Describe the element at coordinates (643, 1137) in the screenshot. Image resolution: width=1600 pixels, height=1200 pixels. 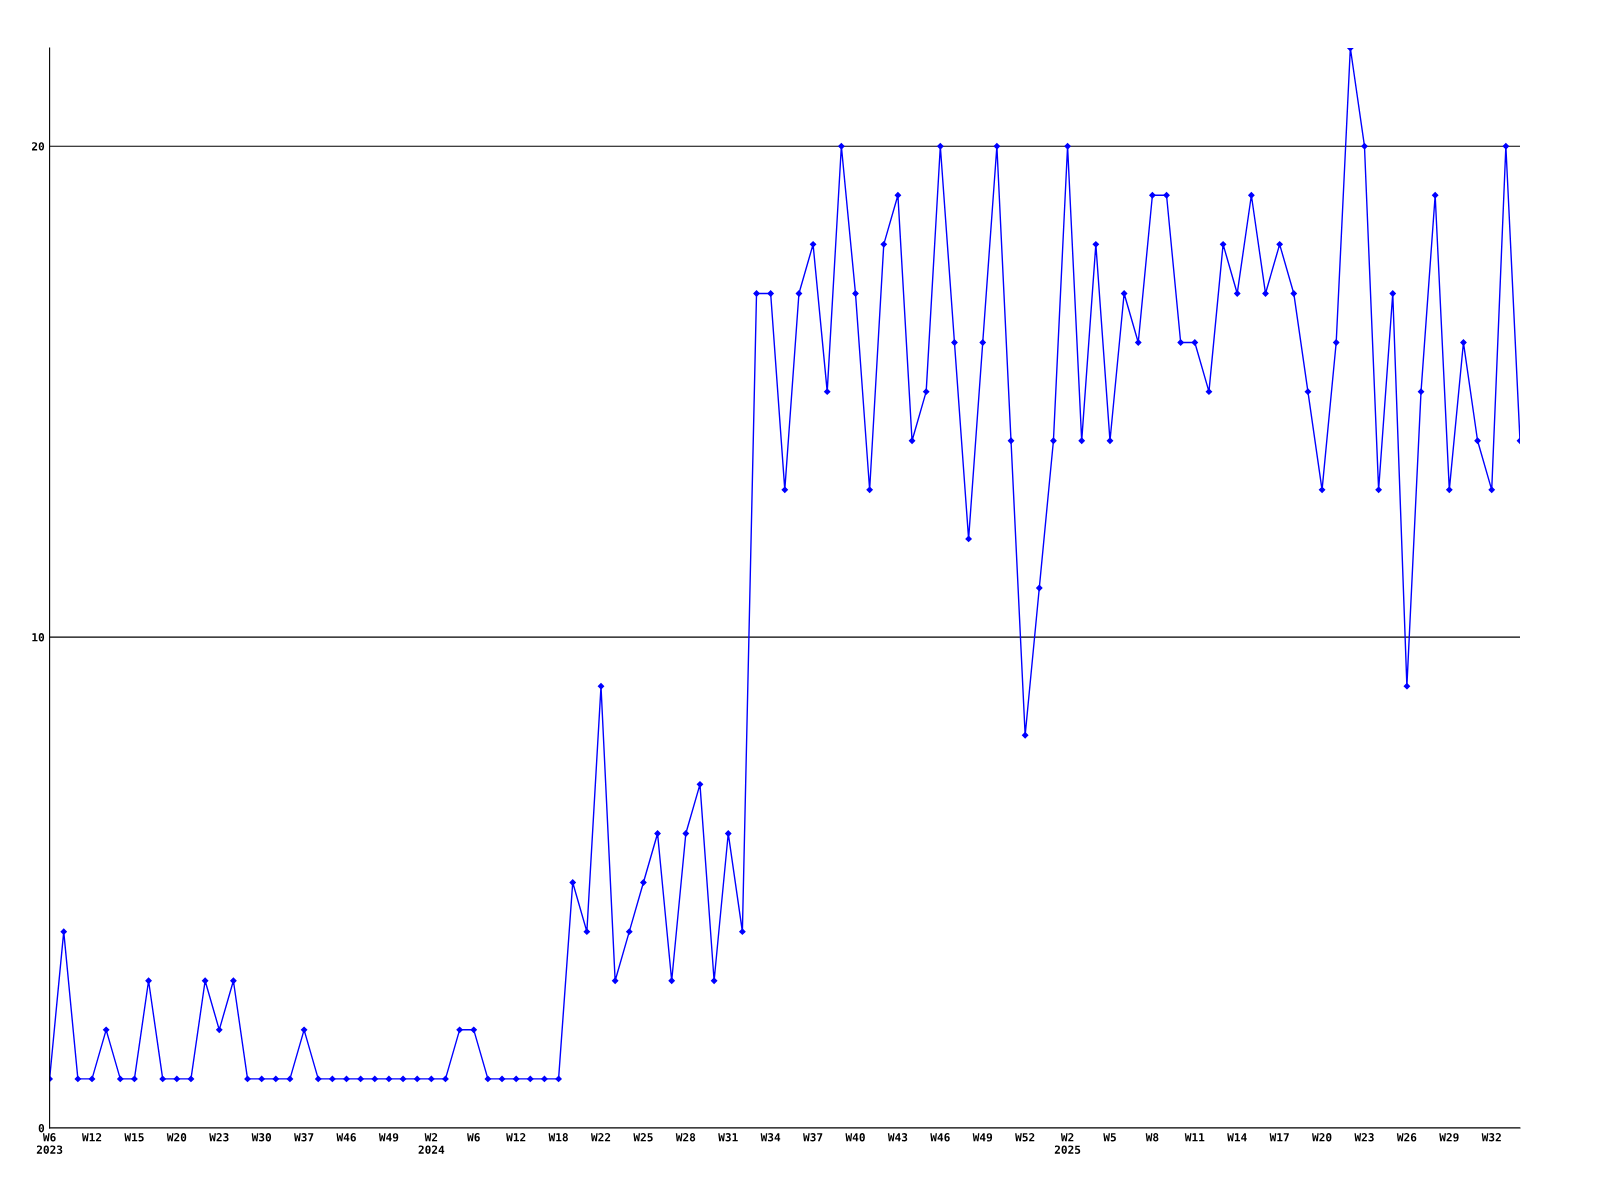
I see `x-tick-label: W25` at that location.